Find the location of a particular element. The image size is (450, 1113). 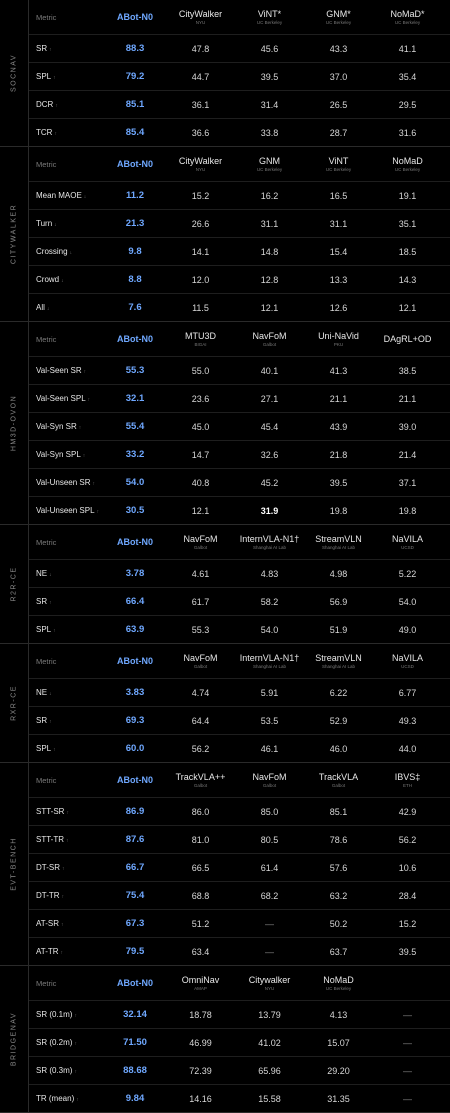

baseline-org: UC Berkeley is located at coordinates (407, 22).